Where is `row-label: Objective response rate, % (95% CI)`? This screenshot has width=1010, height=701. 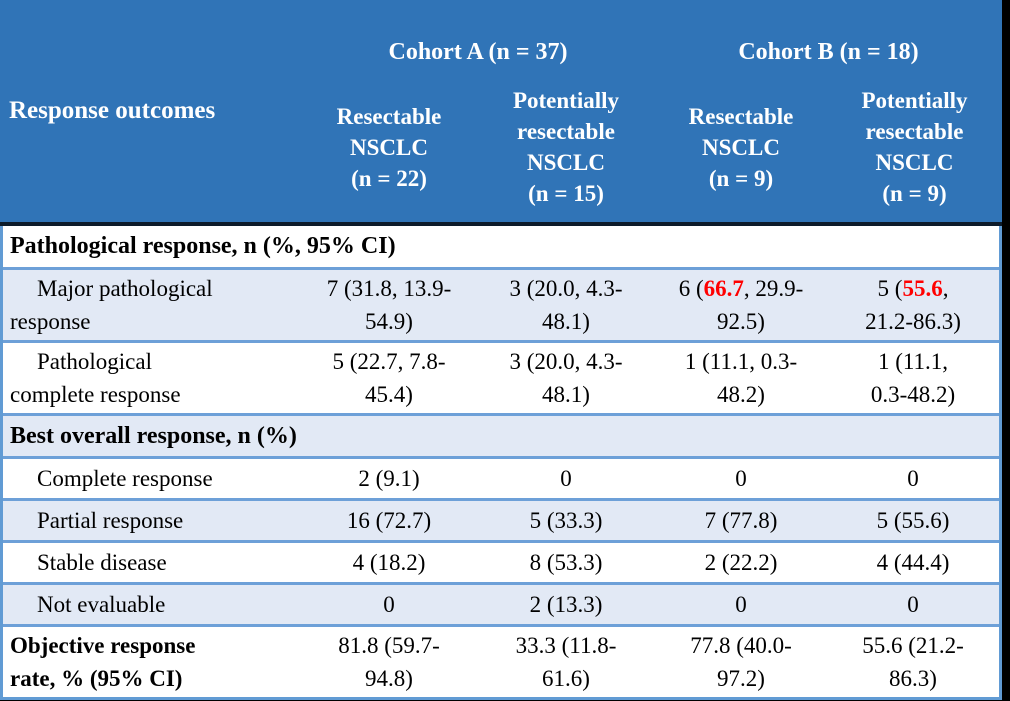 row-label: Objective response rate, % (95% CI) is located at coordinates (103, 662).